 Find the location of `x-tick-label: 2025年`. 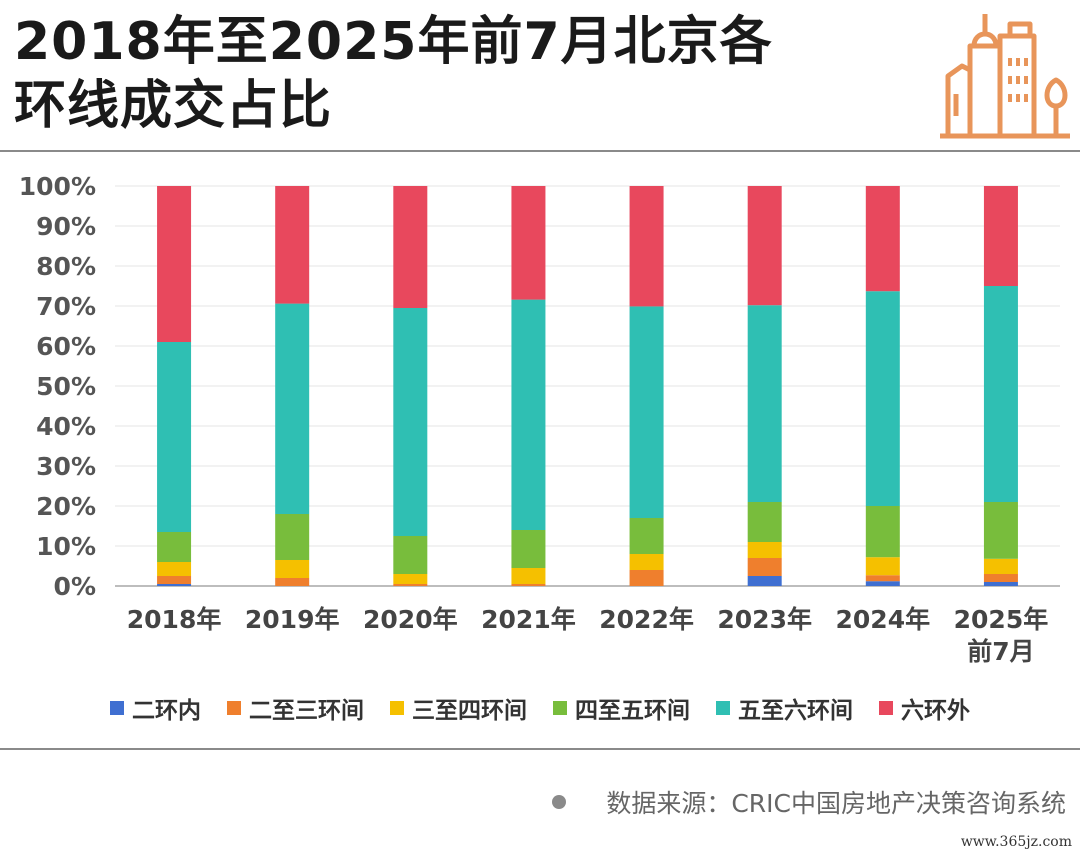

x-tick-label: 2025年 is located at coordinates (1001, 619).